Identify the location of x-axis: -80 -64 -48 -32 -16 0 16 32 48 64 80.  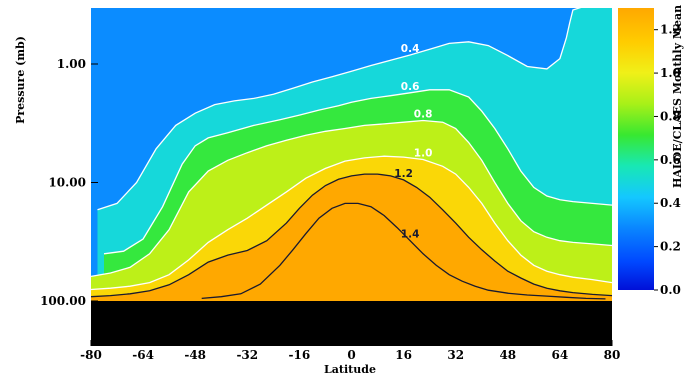
(350, 351).